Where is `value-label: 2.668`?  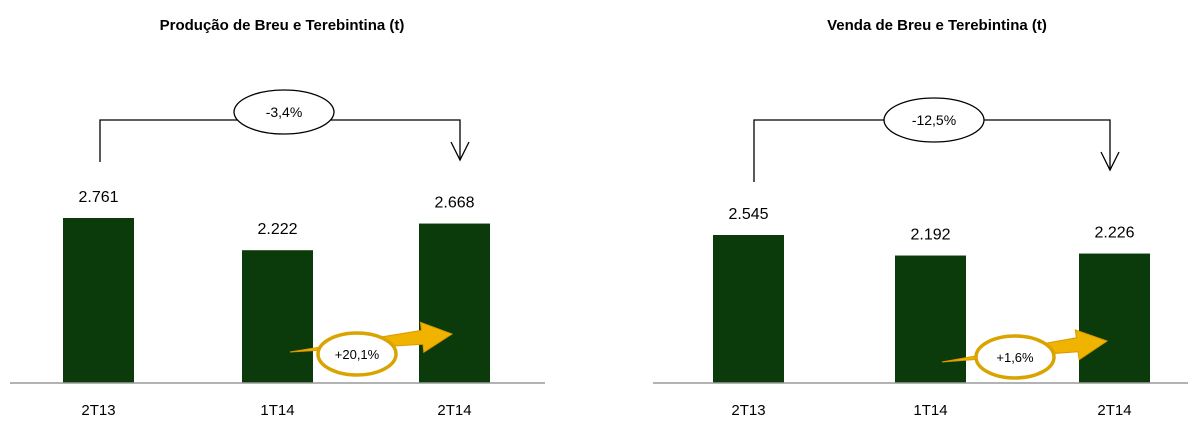
value-label: 2.668 is located at coordinates (454, 203).